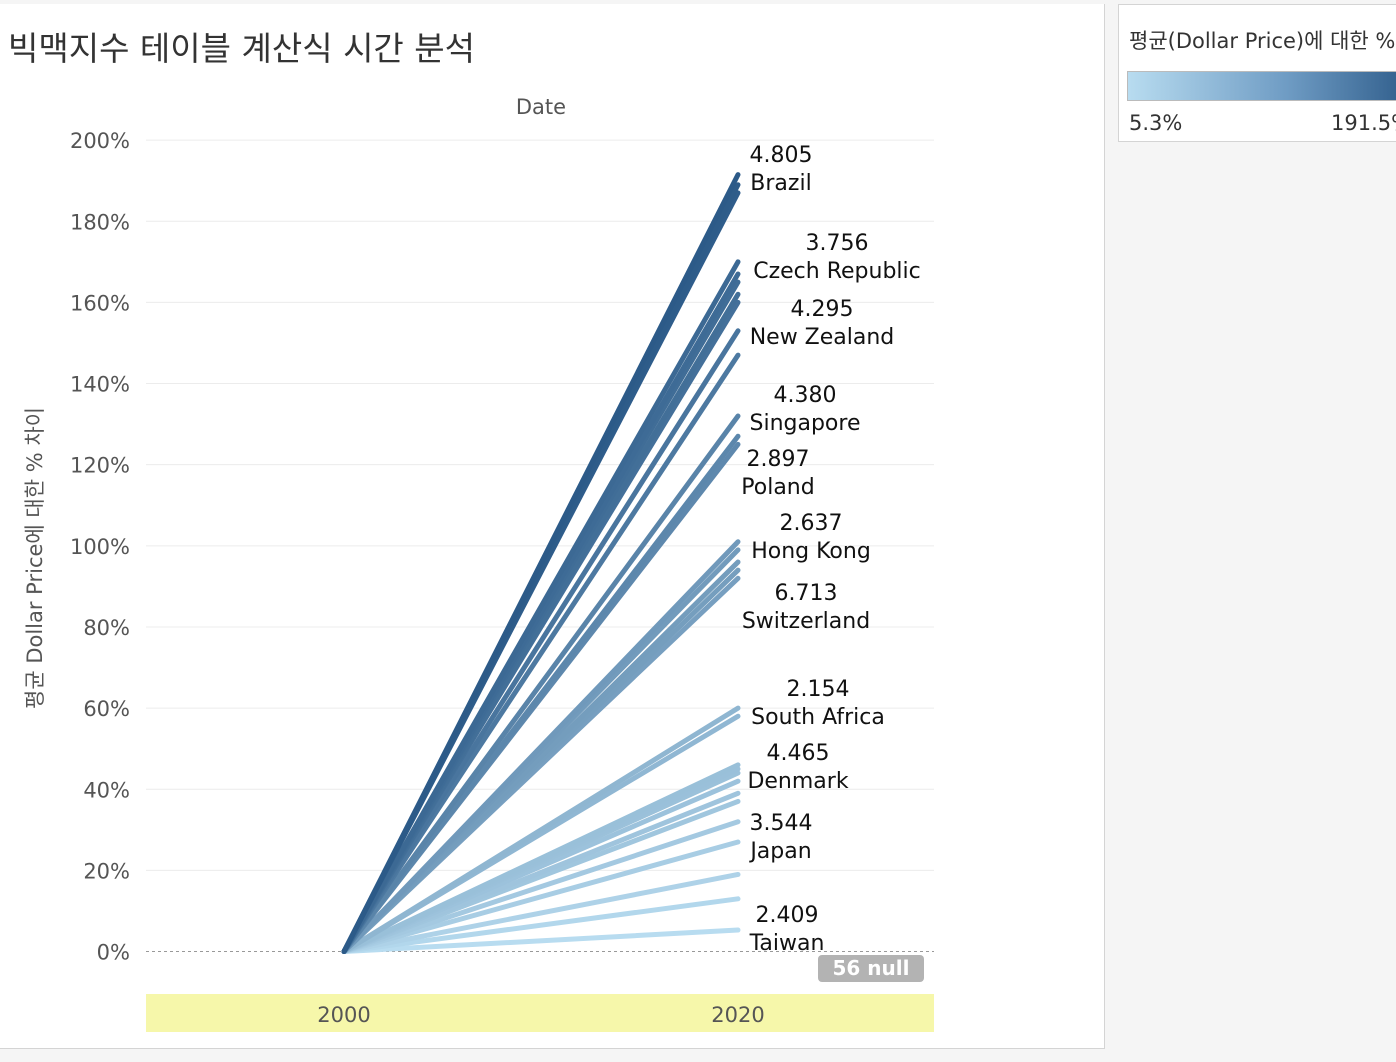 Image resolution: width=1396 pixels, height=1062 pixels. Describe the element at coordinates (798, 753) in the screenshot. I see `data-label-value: 4.465` at that location.